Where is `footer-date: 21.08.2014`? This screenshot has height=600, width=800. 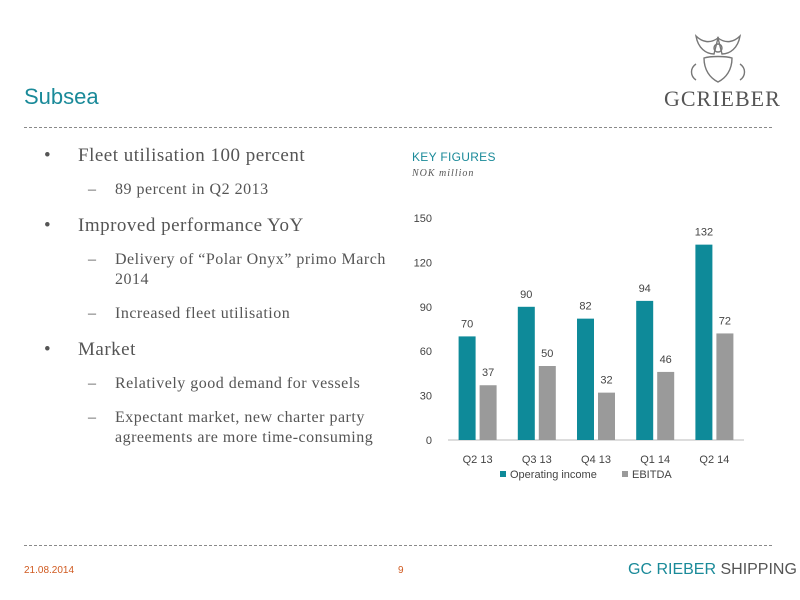 footer-date: 21.08.2014 is located at coordinates (49, 570).